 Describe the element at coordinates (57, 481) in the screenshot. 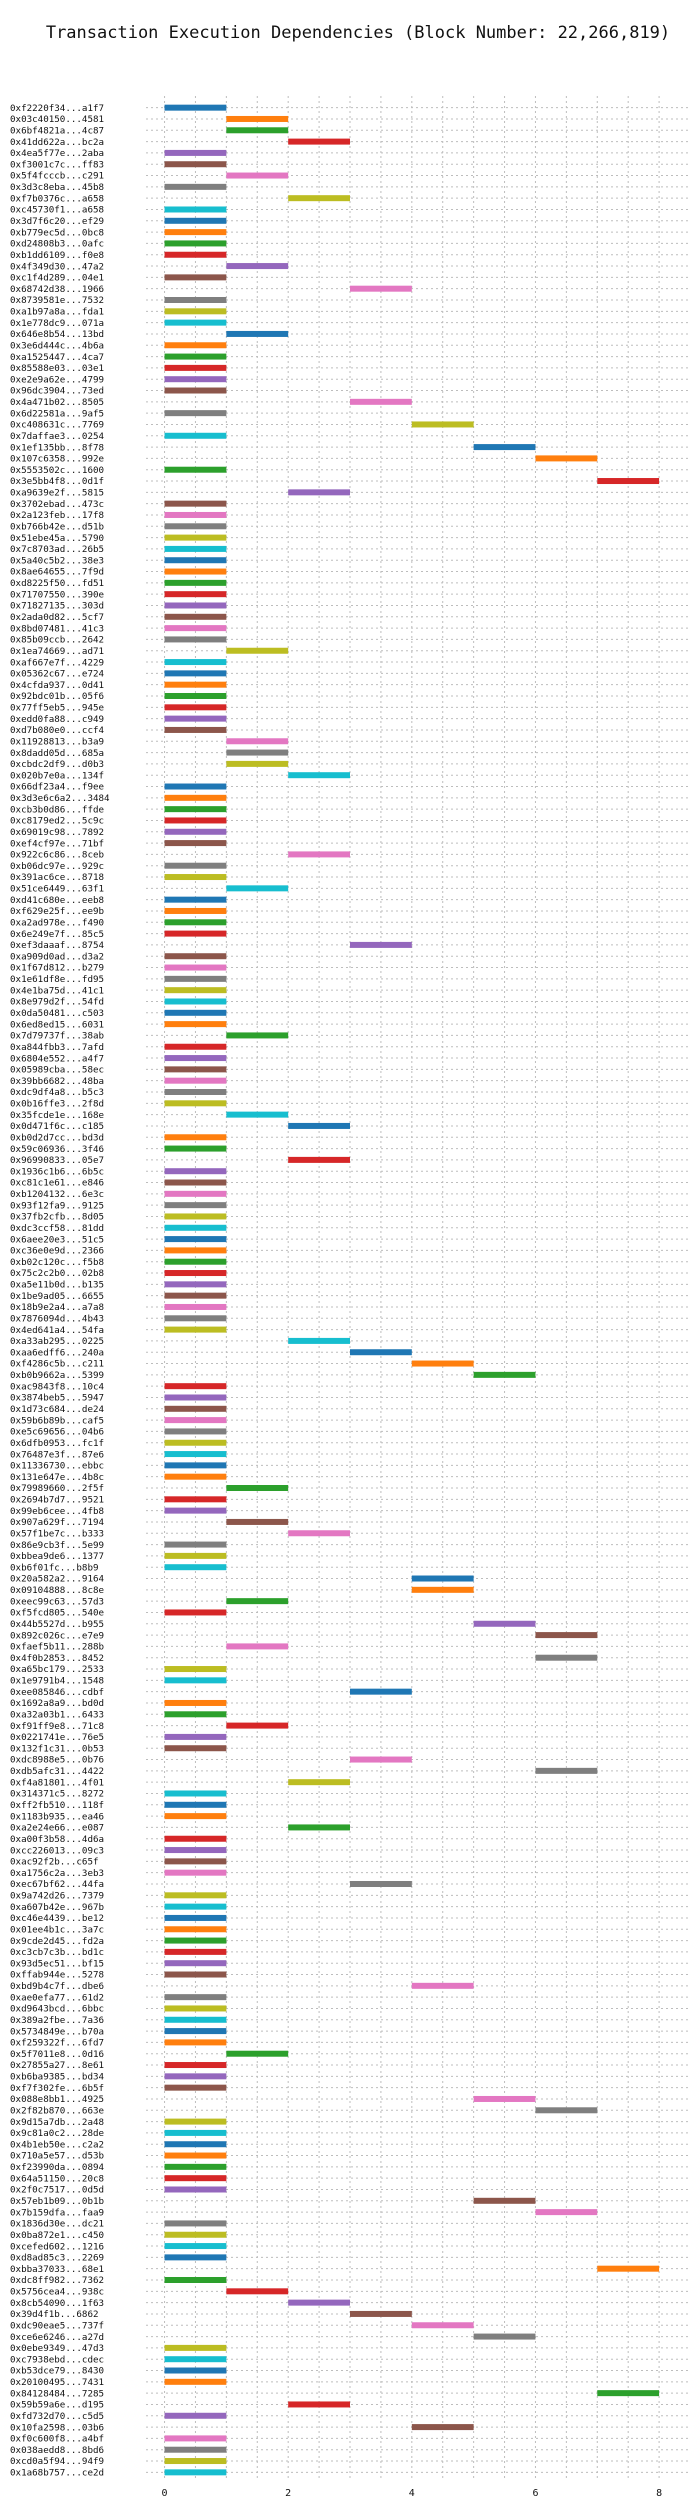

I see `transaction-label: 0x3e5bb4f8...0d1f` at that location.